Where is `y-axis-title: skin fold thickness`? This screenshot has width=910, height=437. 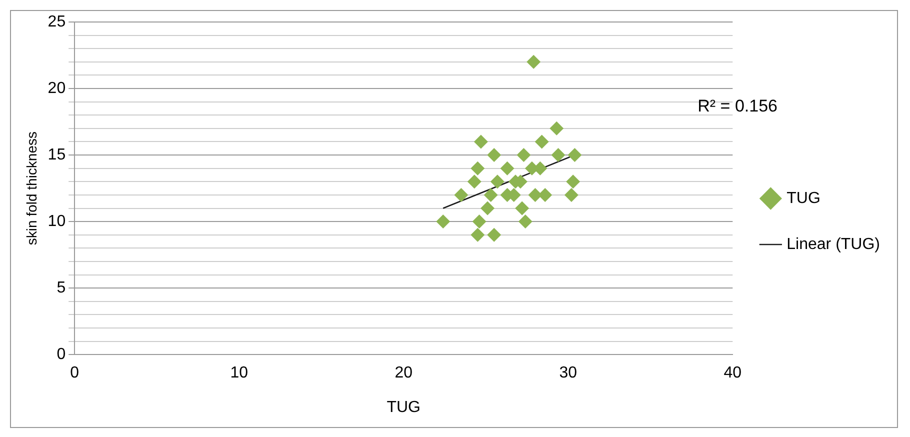
y-axis-title: skin fold thickness is located at coordinates (31, 188).